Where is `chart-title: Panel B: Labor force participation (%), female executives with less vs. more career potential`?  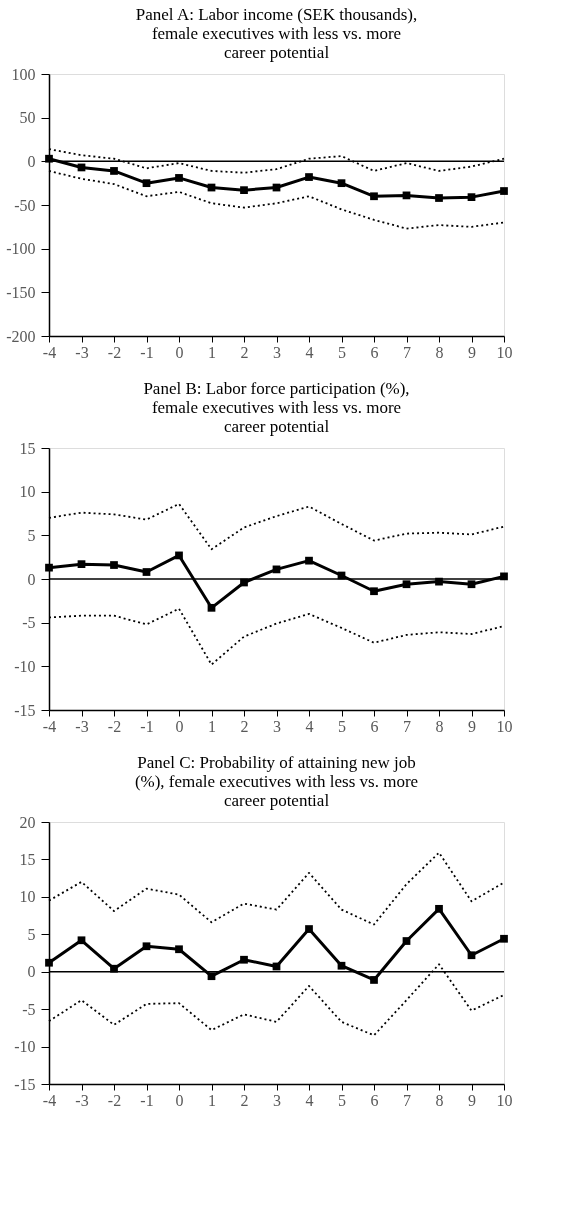 chart-title: Panel B: Labor force participation (%), female executives with less vs. more career potential is located at coordinates (276, 407).